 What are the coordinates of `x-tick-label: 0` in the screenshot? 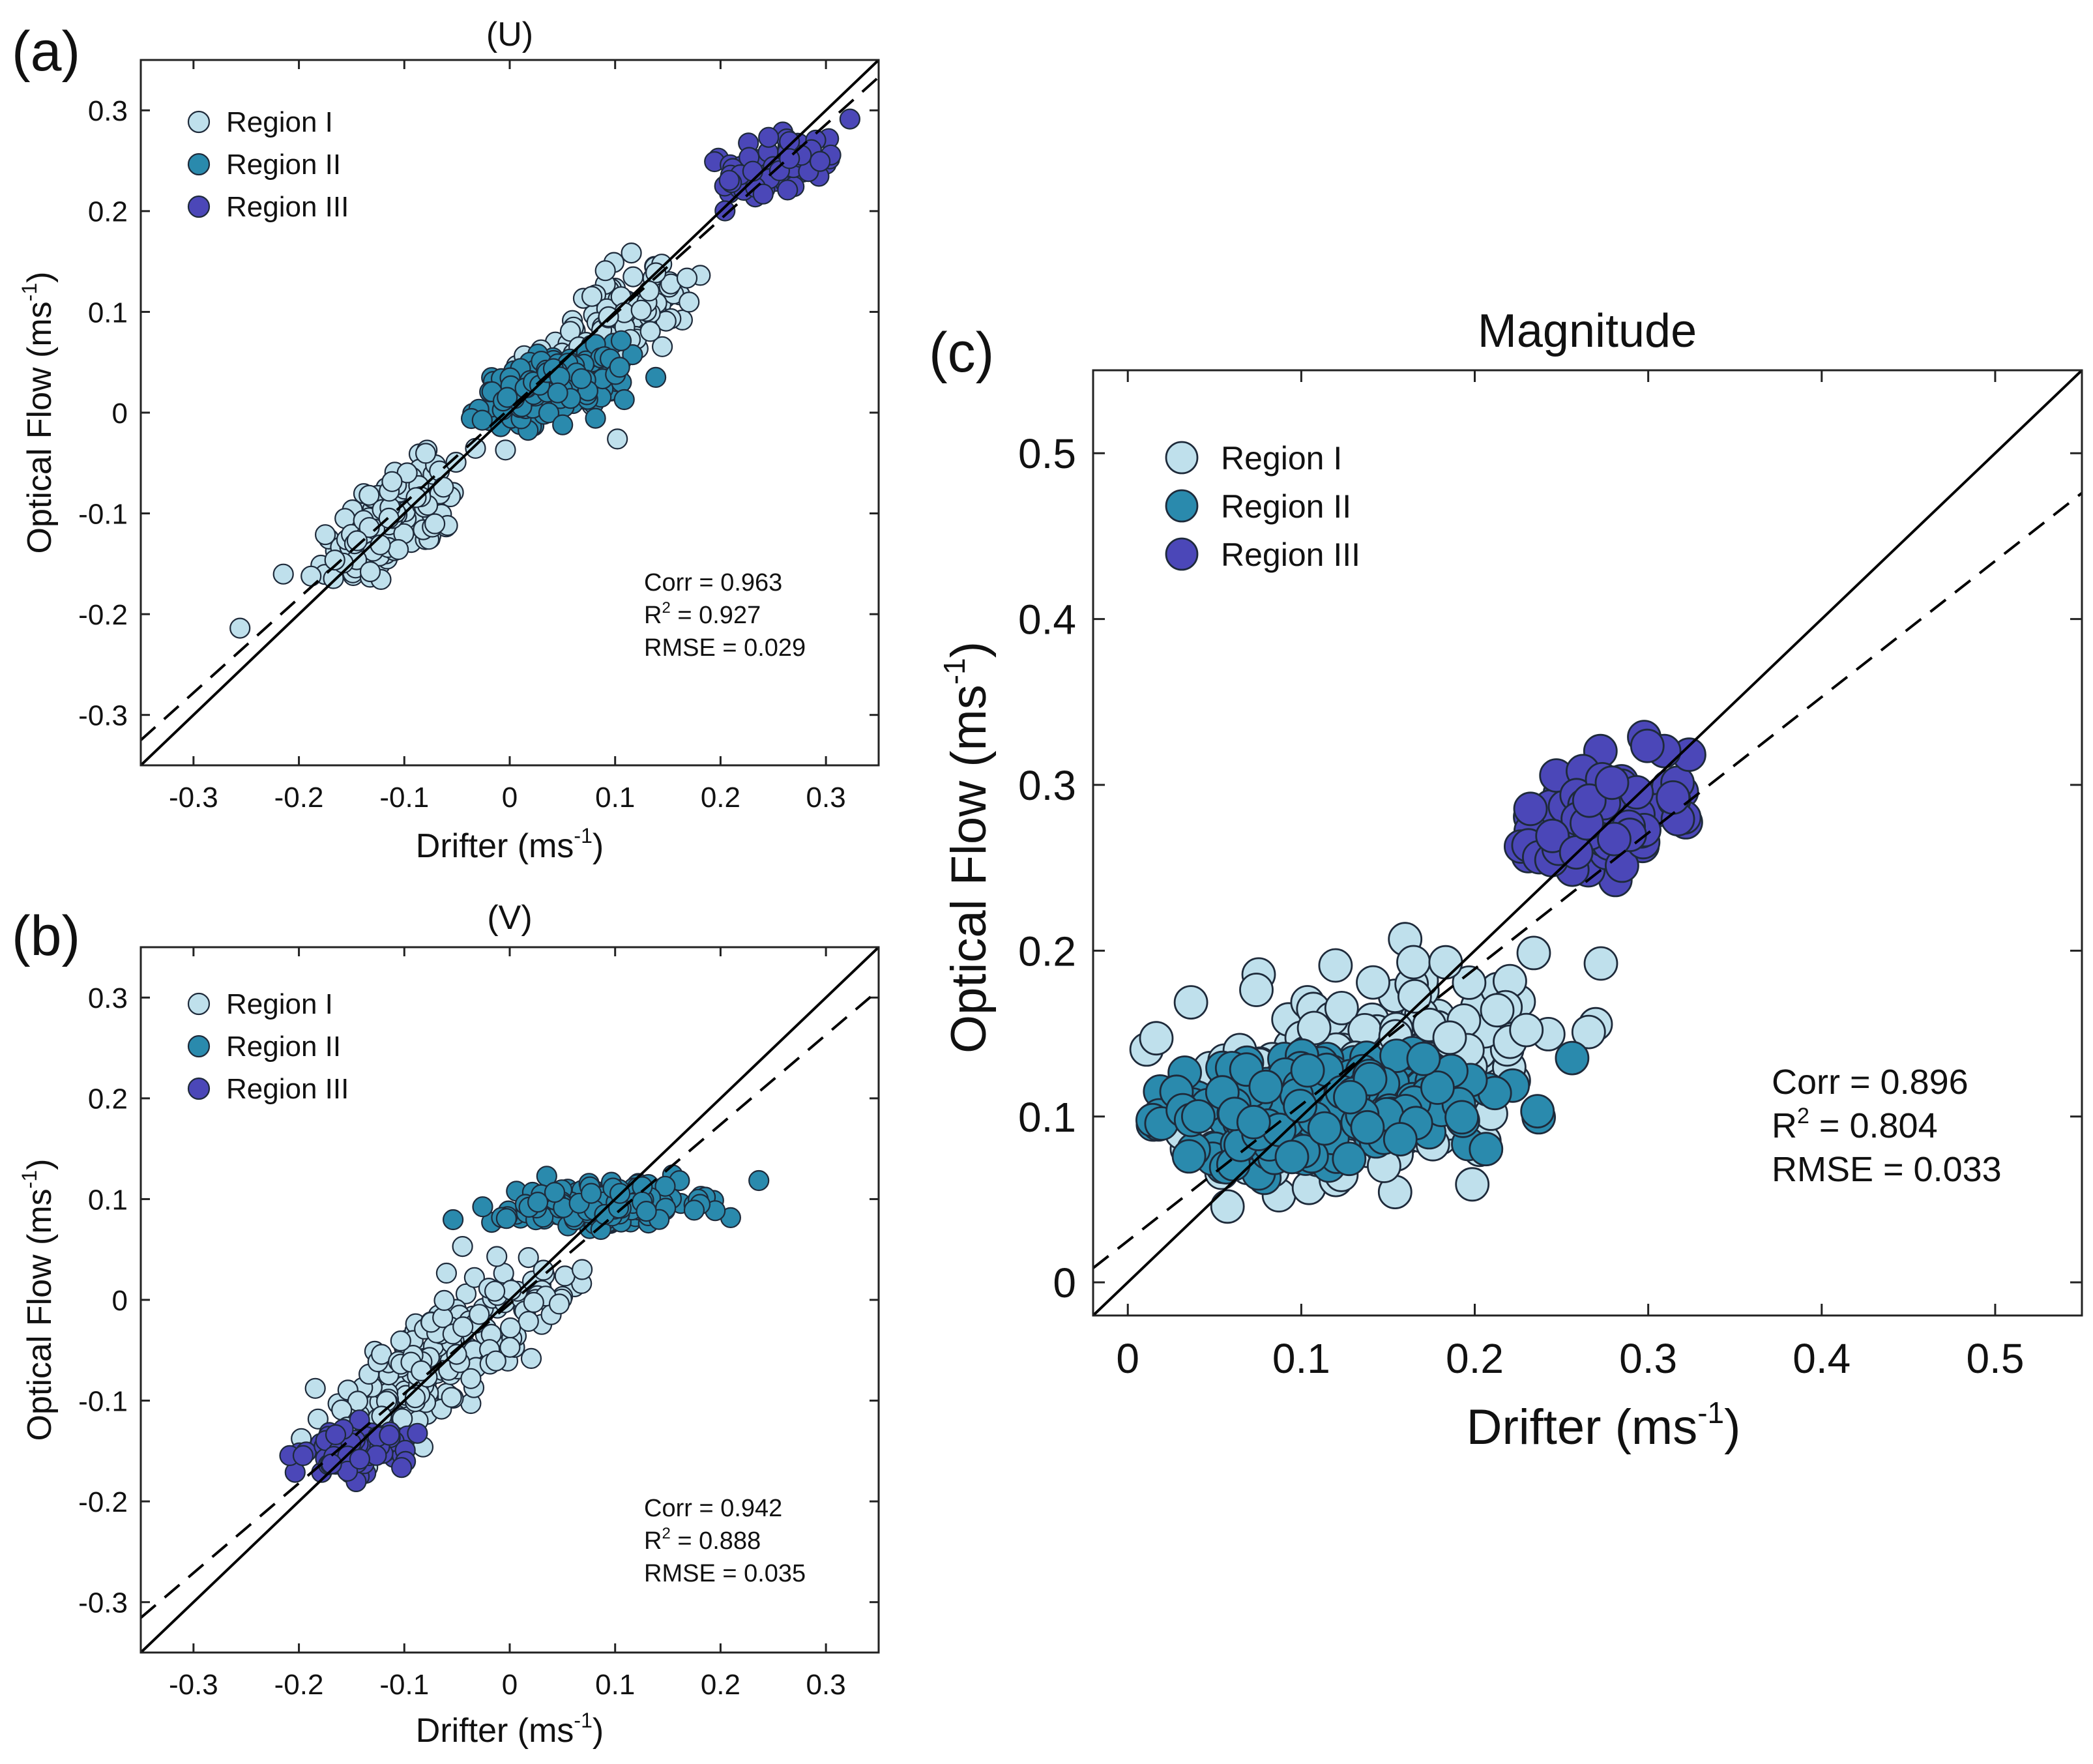 It's located at (510, 1685).